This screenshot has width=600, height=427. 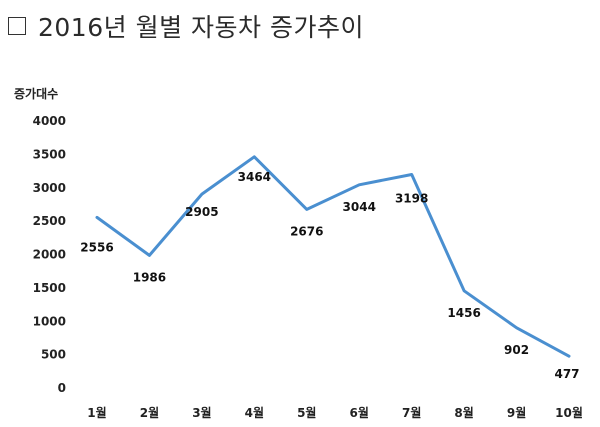 I want to click on x-tick-label: 10월, so click(x=569, y=412).